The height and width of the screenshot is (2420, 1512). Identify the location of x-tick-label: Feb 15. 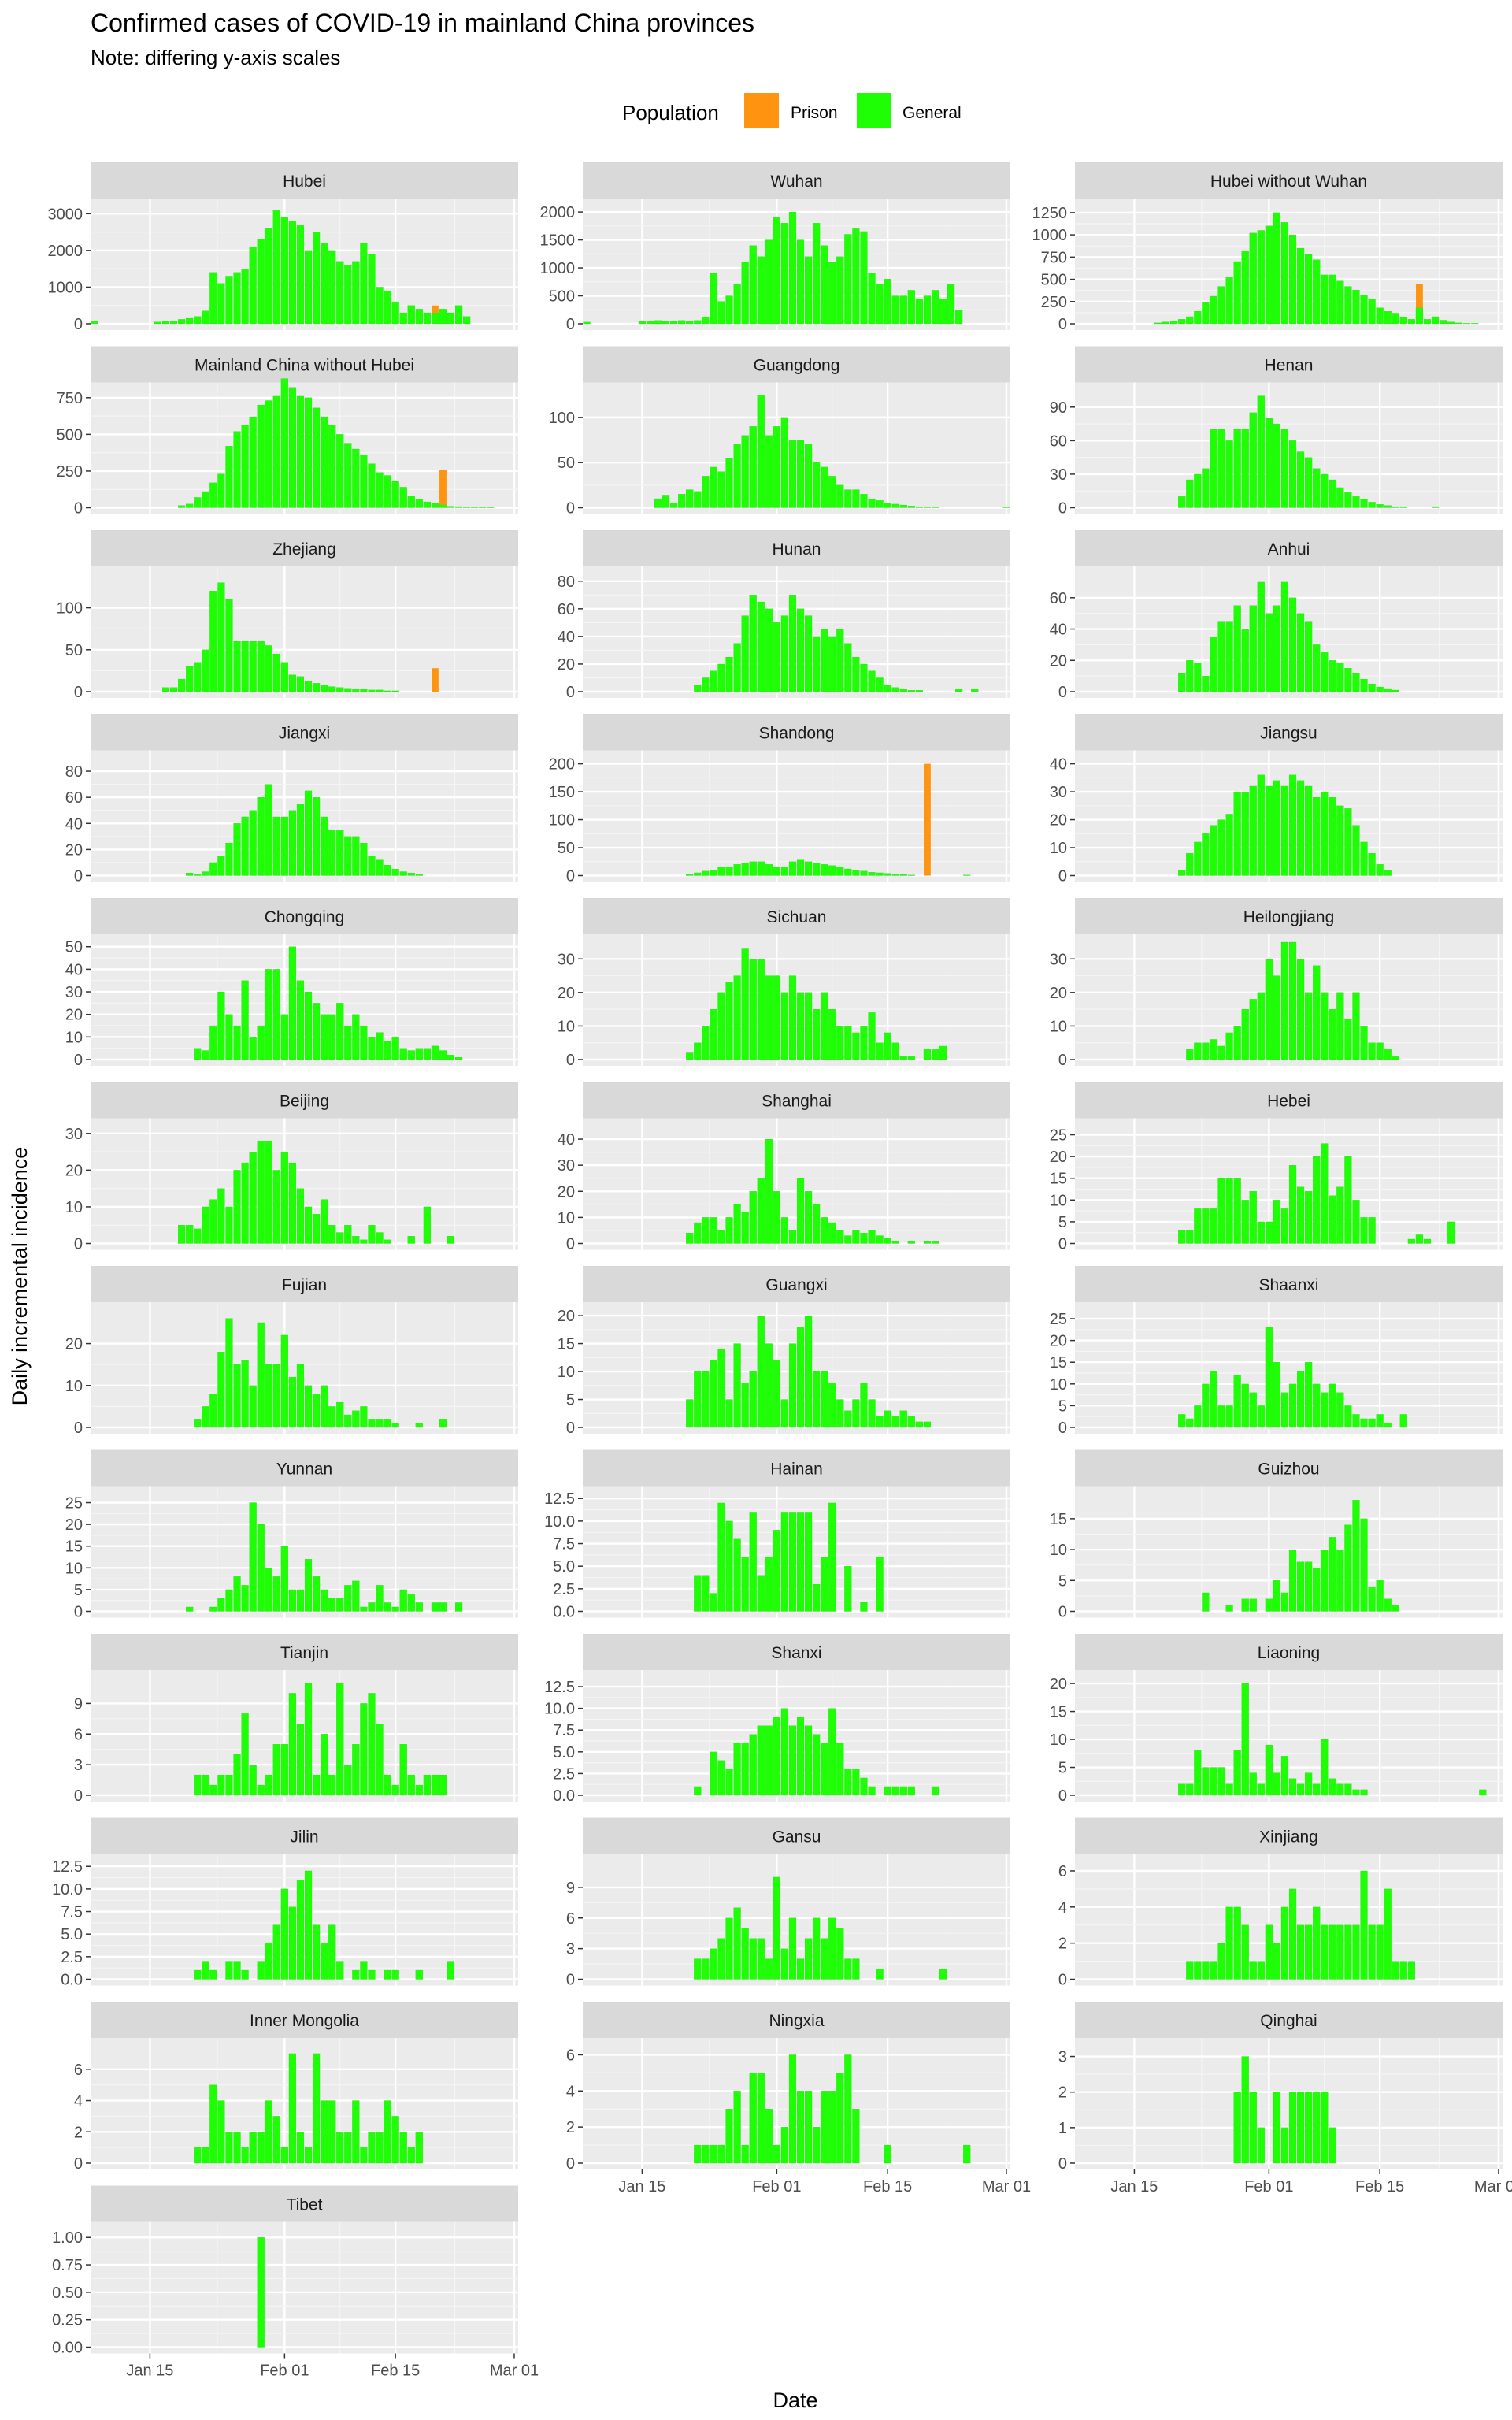
(1379, 2186).